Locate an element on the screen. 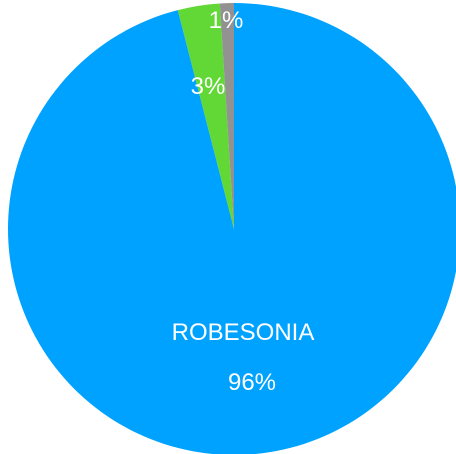  slice-pct-label: 1% is located at coordinates (226, 20).